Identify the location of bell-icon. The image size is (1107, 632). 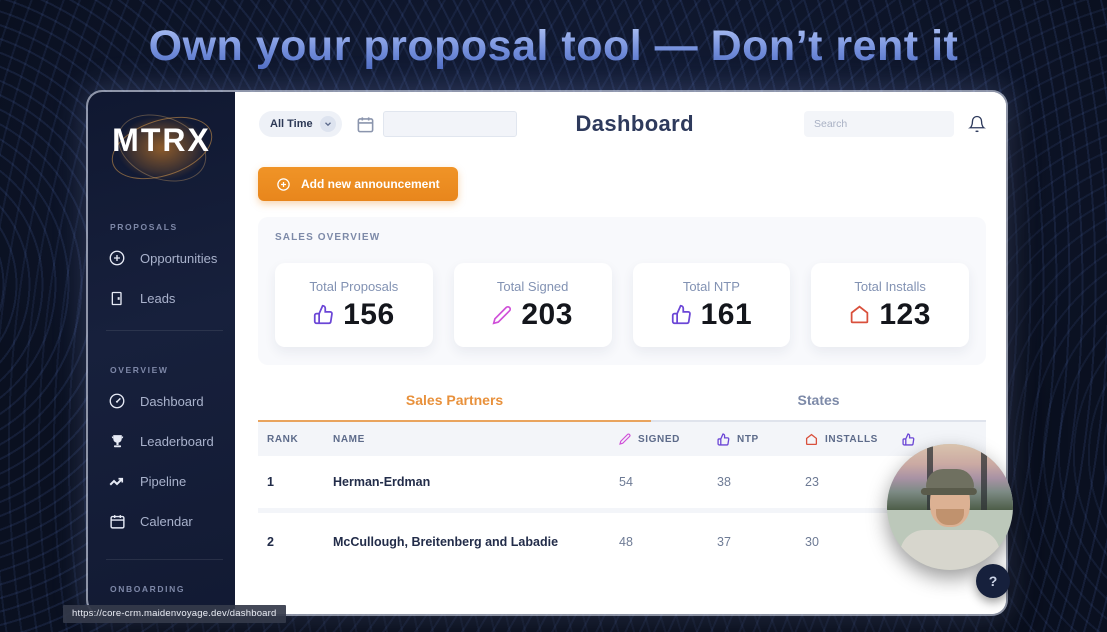
(977, 124).